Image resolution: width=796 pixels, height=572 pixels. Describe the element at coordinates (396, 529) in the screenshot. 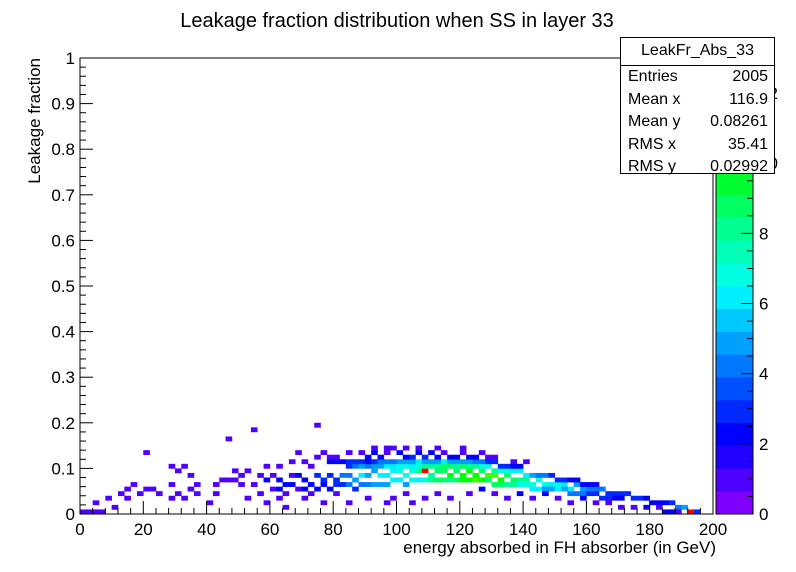

I see `x-tick-label: 100` at that location.